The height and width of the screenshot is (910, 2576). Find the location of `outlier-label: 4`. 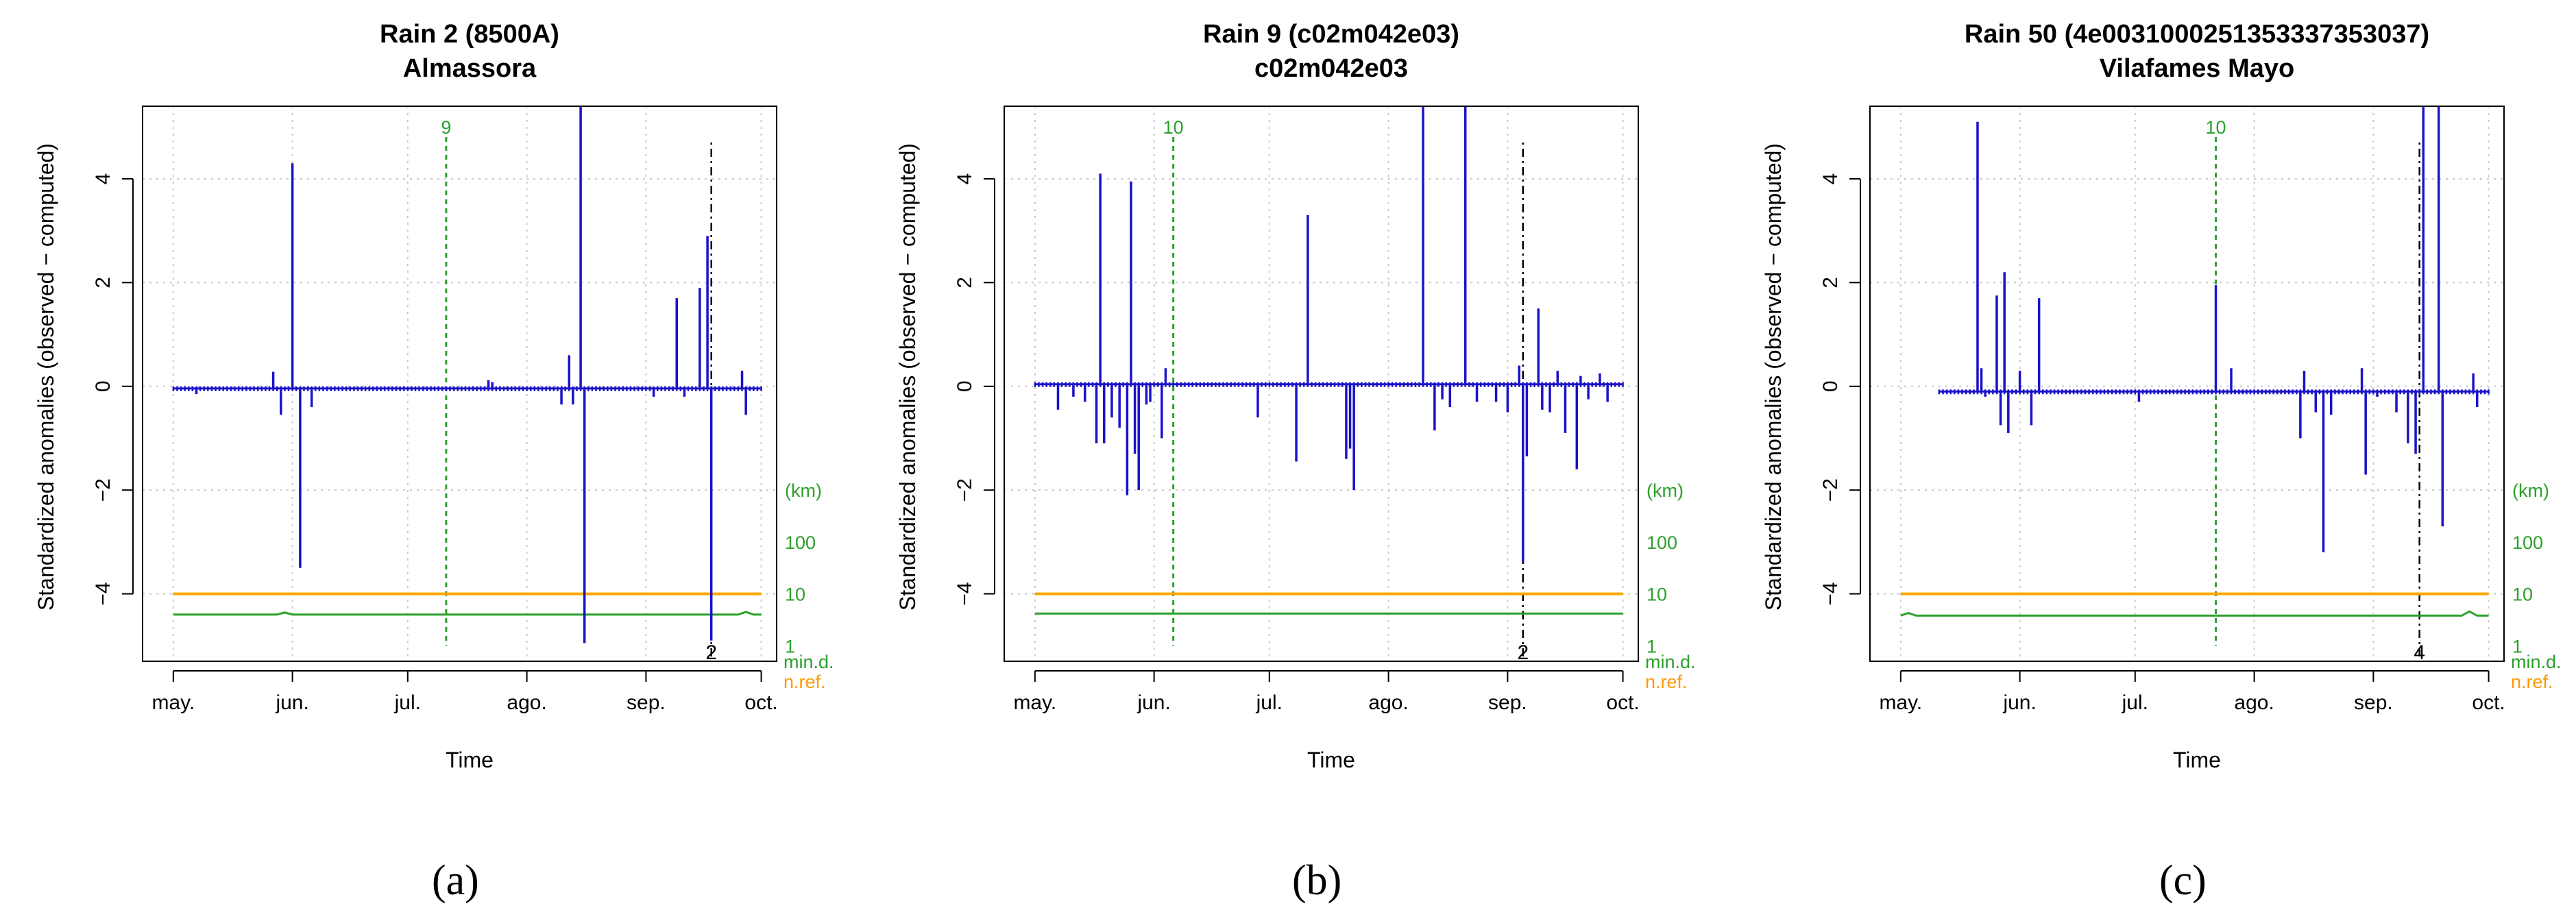

outlier-label: 4 is located at coordinates (2419, 652).